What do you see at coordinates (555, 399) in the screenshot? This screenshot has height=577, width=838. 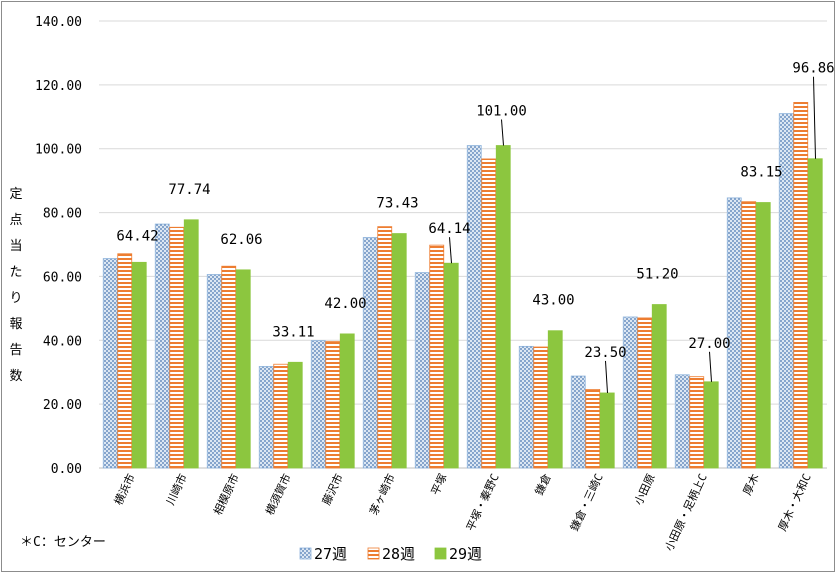 I see `bar-29週-鎌倉` at bounding box center [555, 399].